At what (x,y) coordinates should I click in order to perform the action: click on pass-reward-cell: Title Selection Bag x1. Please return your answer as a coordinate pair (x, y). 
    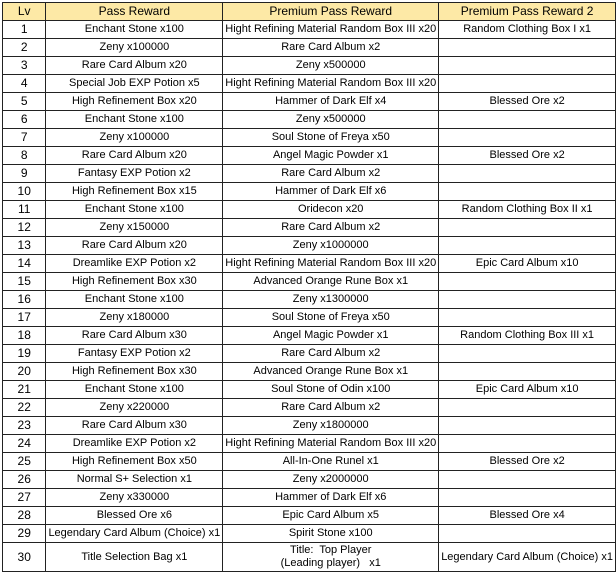
    Looking at the image, I should click on (134, 557).